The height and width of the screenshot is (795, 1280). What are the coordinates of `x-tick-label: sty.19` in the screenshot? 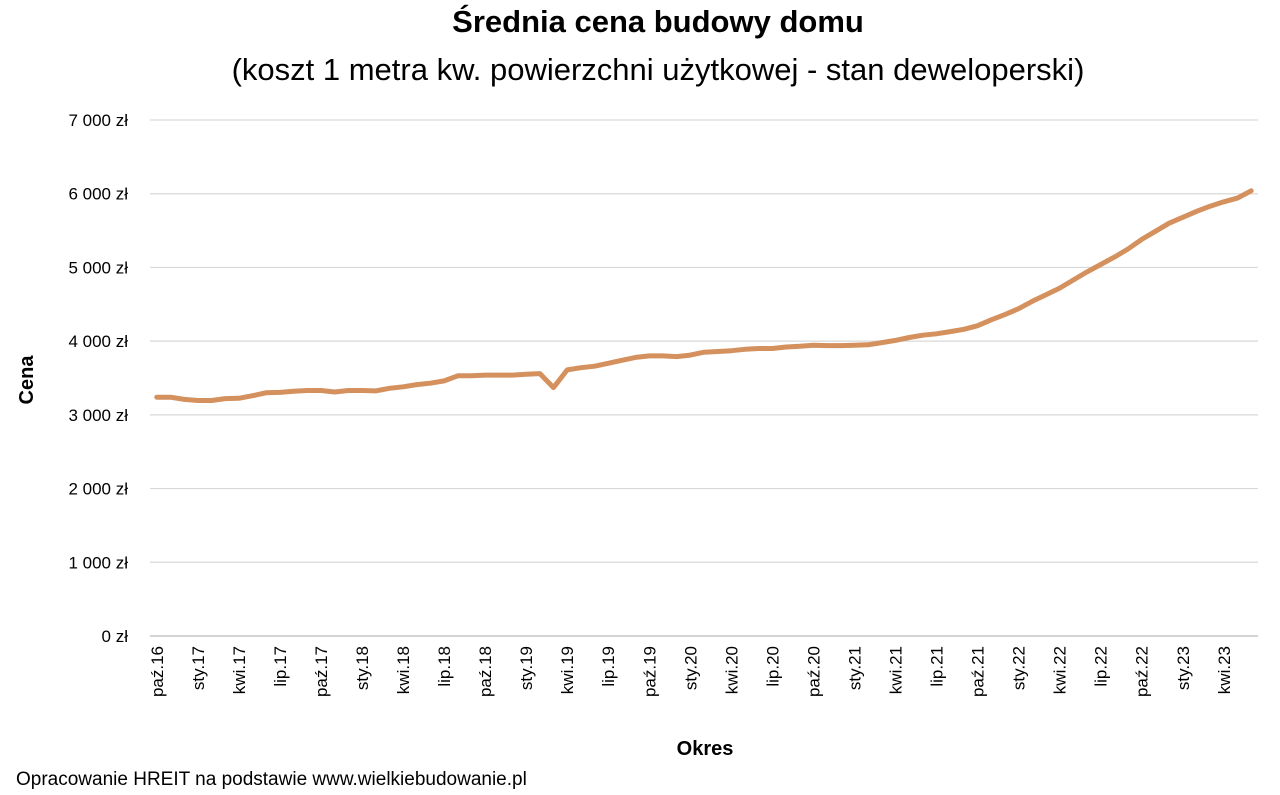 It's located at (526, 668).